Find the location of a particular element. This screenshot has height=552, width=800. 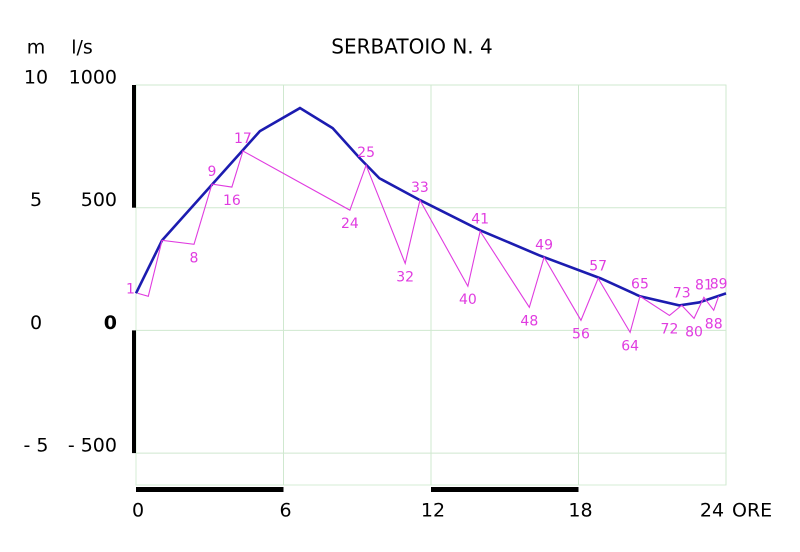

point-label: 33 is located at coordinates (420, 188).